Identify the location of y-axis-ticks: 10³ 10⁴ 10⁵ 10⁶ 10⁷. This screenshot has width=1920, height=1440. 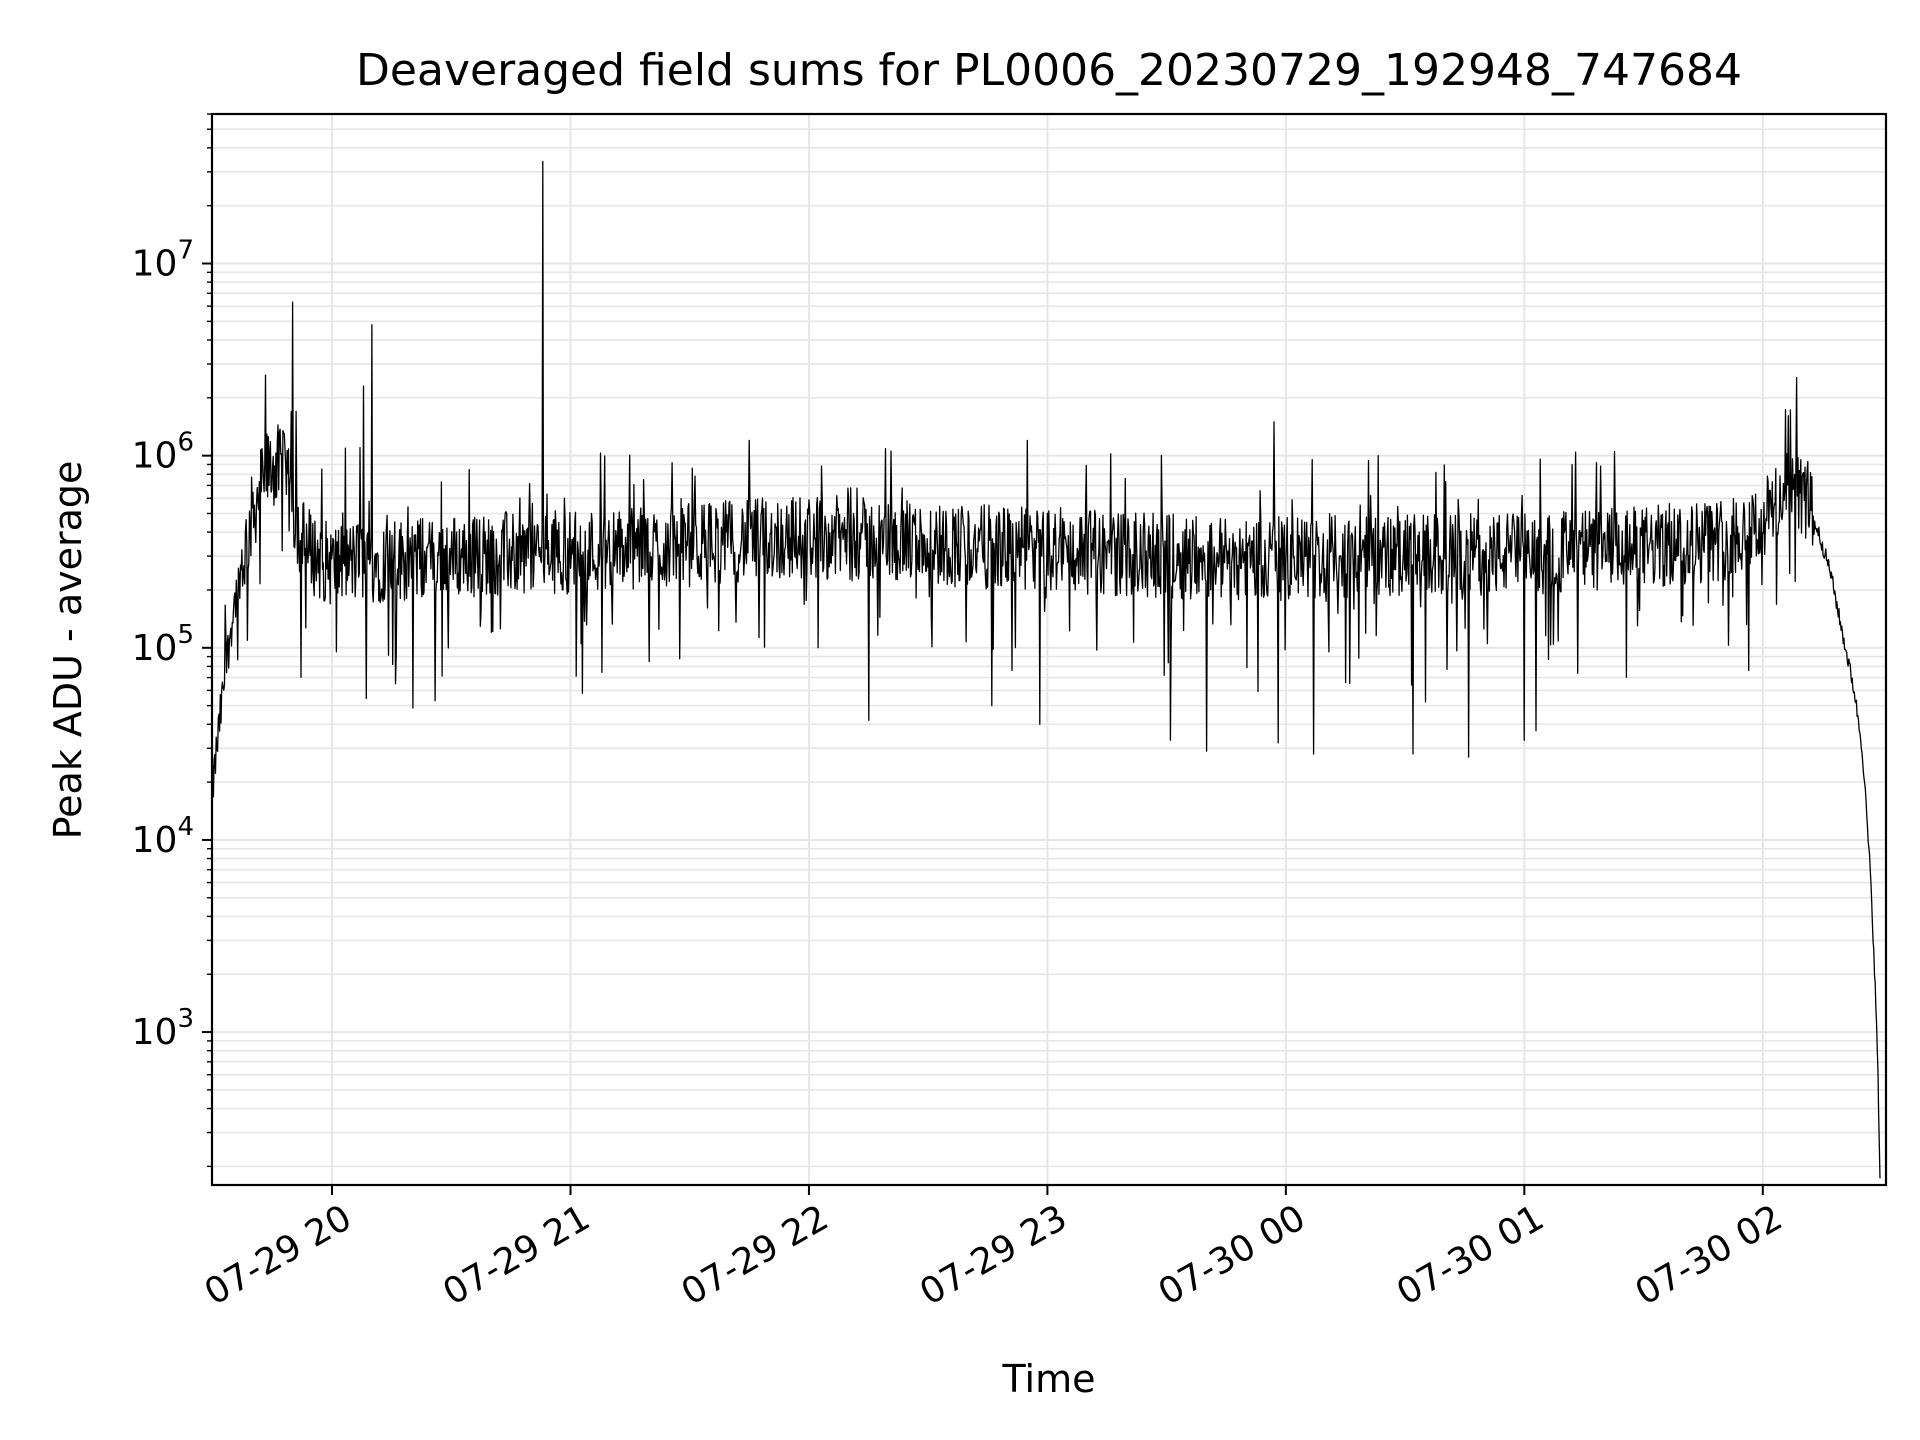
(172, 640).